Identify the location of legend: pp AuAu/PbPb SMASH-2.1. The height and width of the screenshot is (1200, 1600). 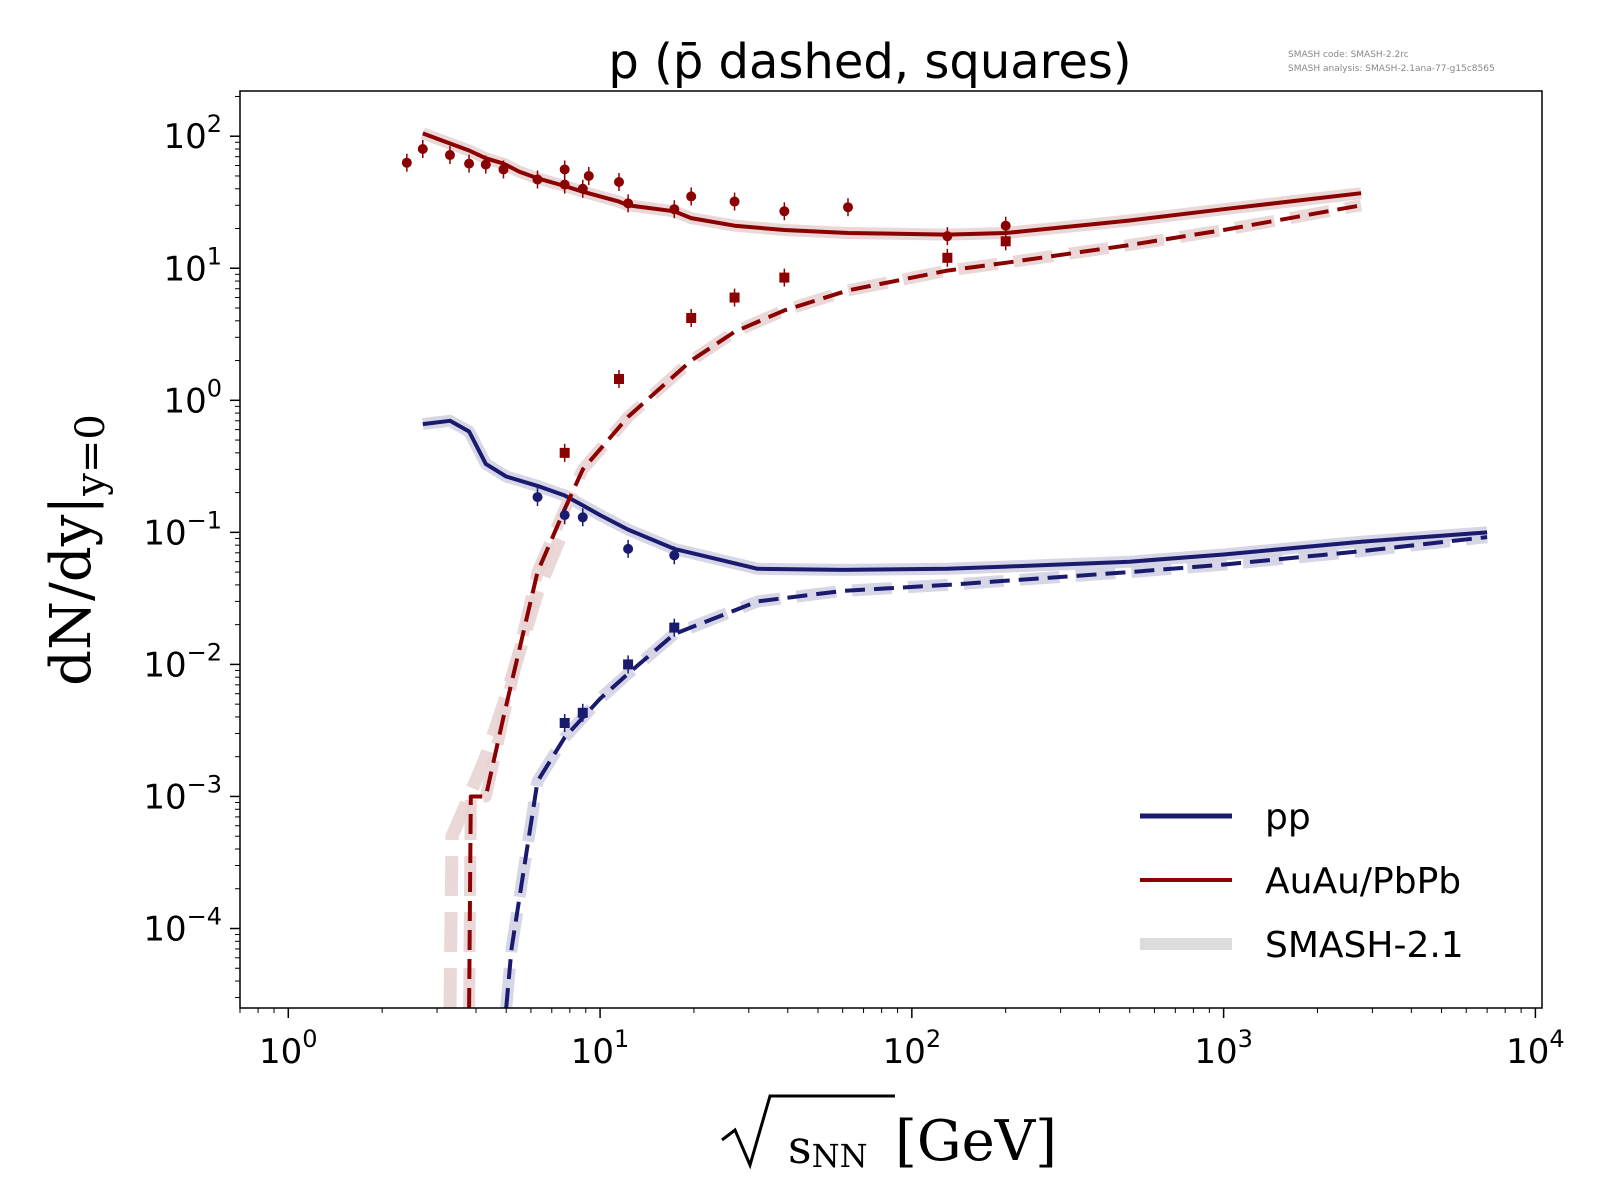
(1302, 881).